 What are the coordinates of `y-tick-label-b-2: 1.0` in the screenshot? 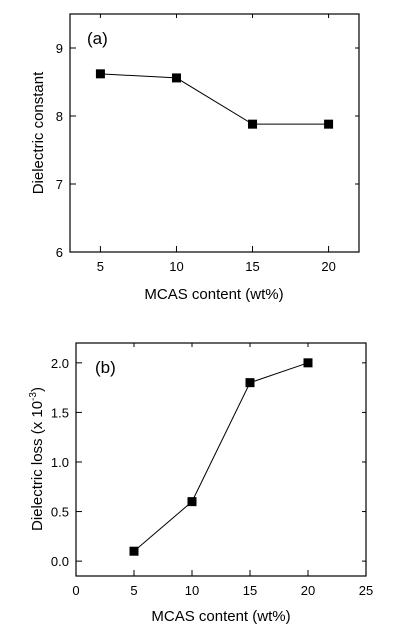 It's located at (60, 462).